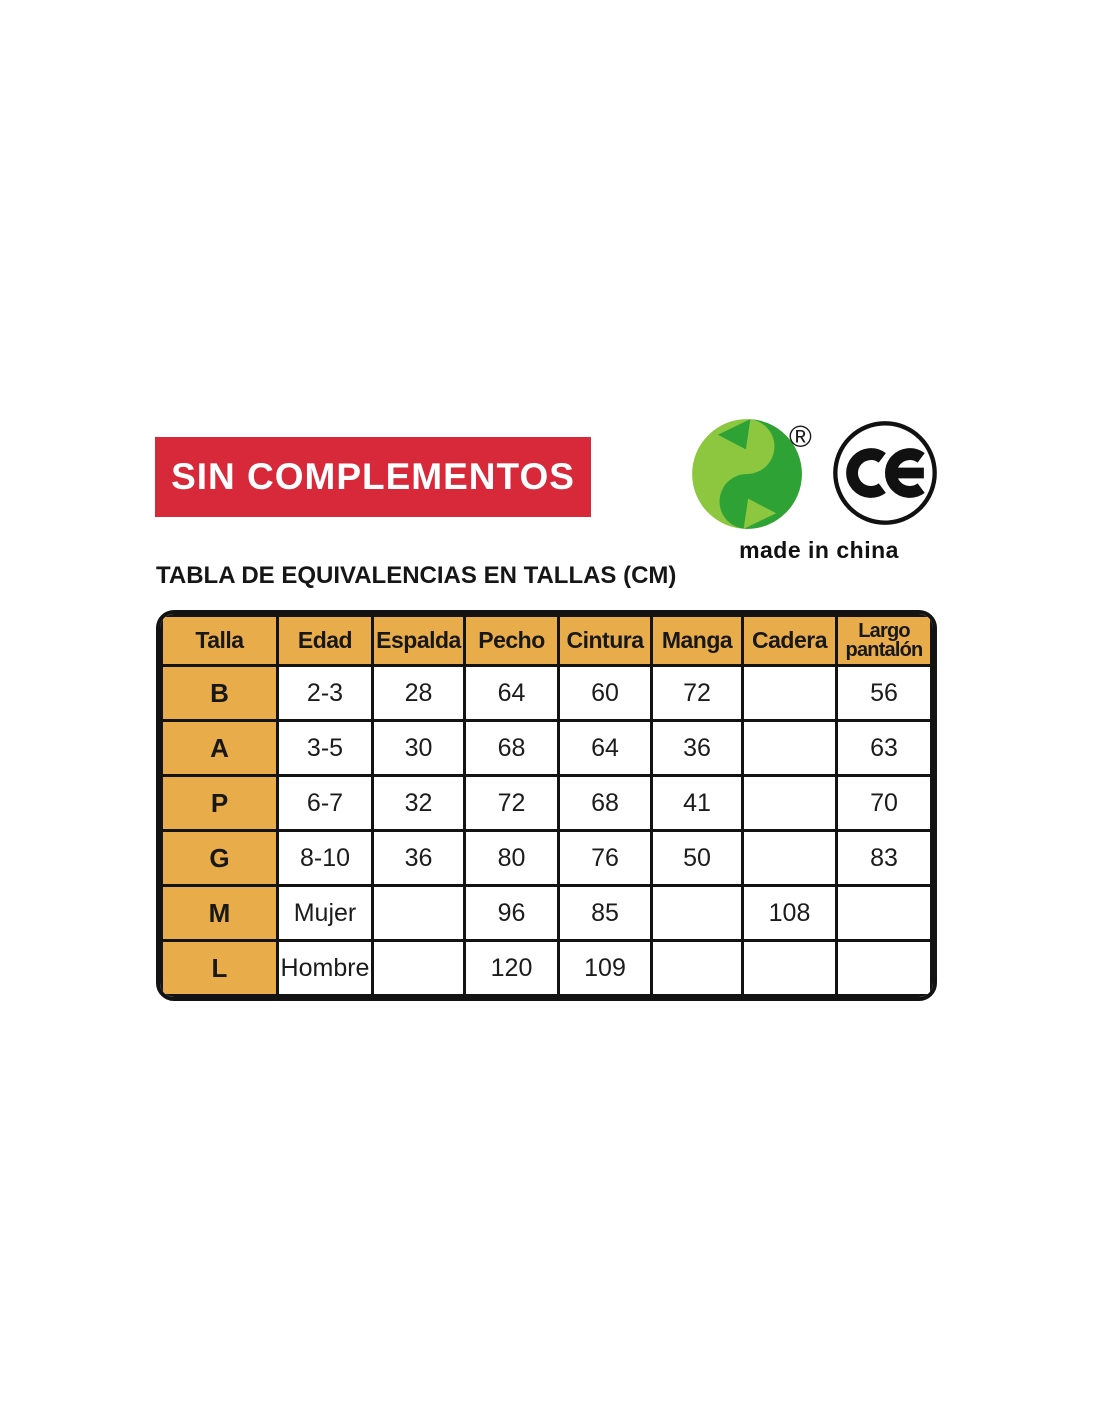  I want to click on table-cell: 56, so click(884, 693).